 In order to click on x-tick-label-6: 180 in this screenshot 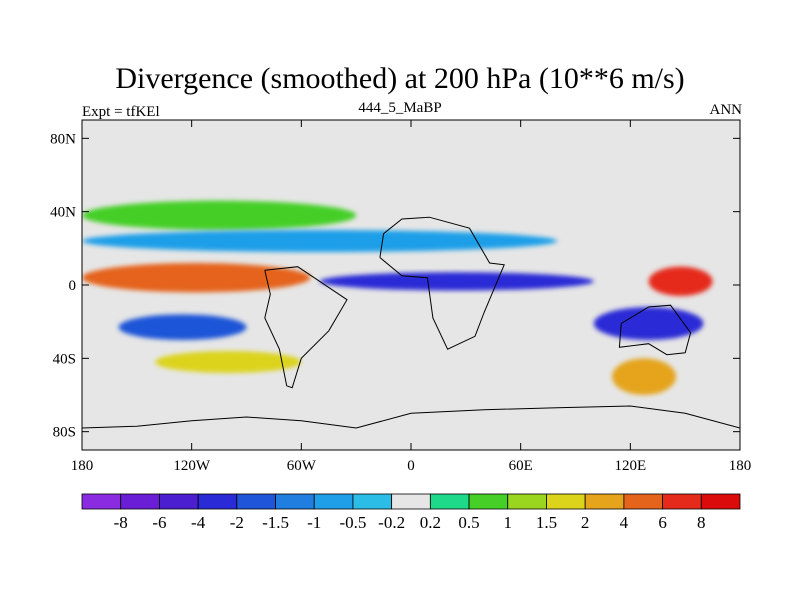, I will do `click(740, 466)`.